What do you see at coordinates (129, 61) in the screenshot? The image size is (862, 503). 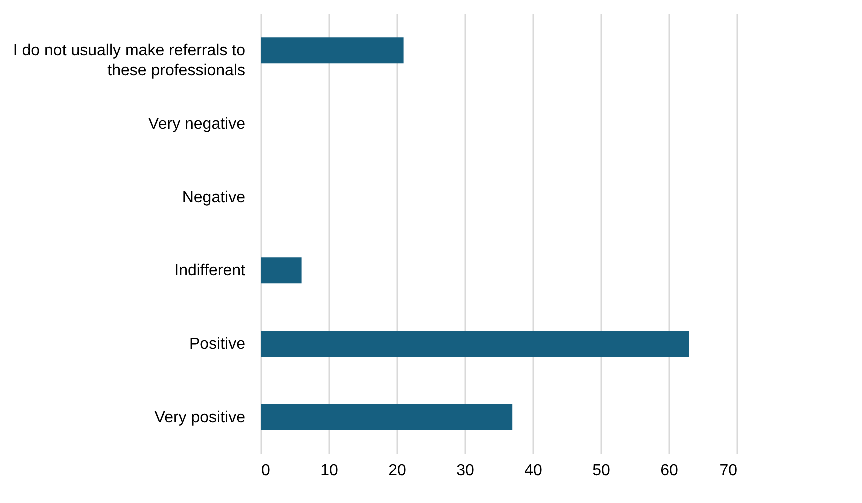 I see `y-tick-label: I do not usually make referrals to these professionals` at bounding box center [129, 61].